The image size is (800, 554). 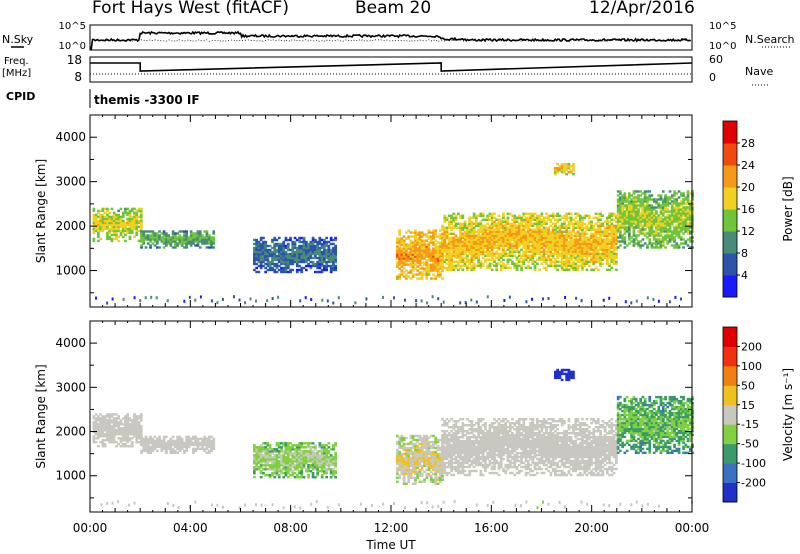 What do you see at coordinates (748, 187) in the screenshot?
I see `power-colorbar-tick-label: 20` at bounding box center [748, 187].